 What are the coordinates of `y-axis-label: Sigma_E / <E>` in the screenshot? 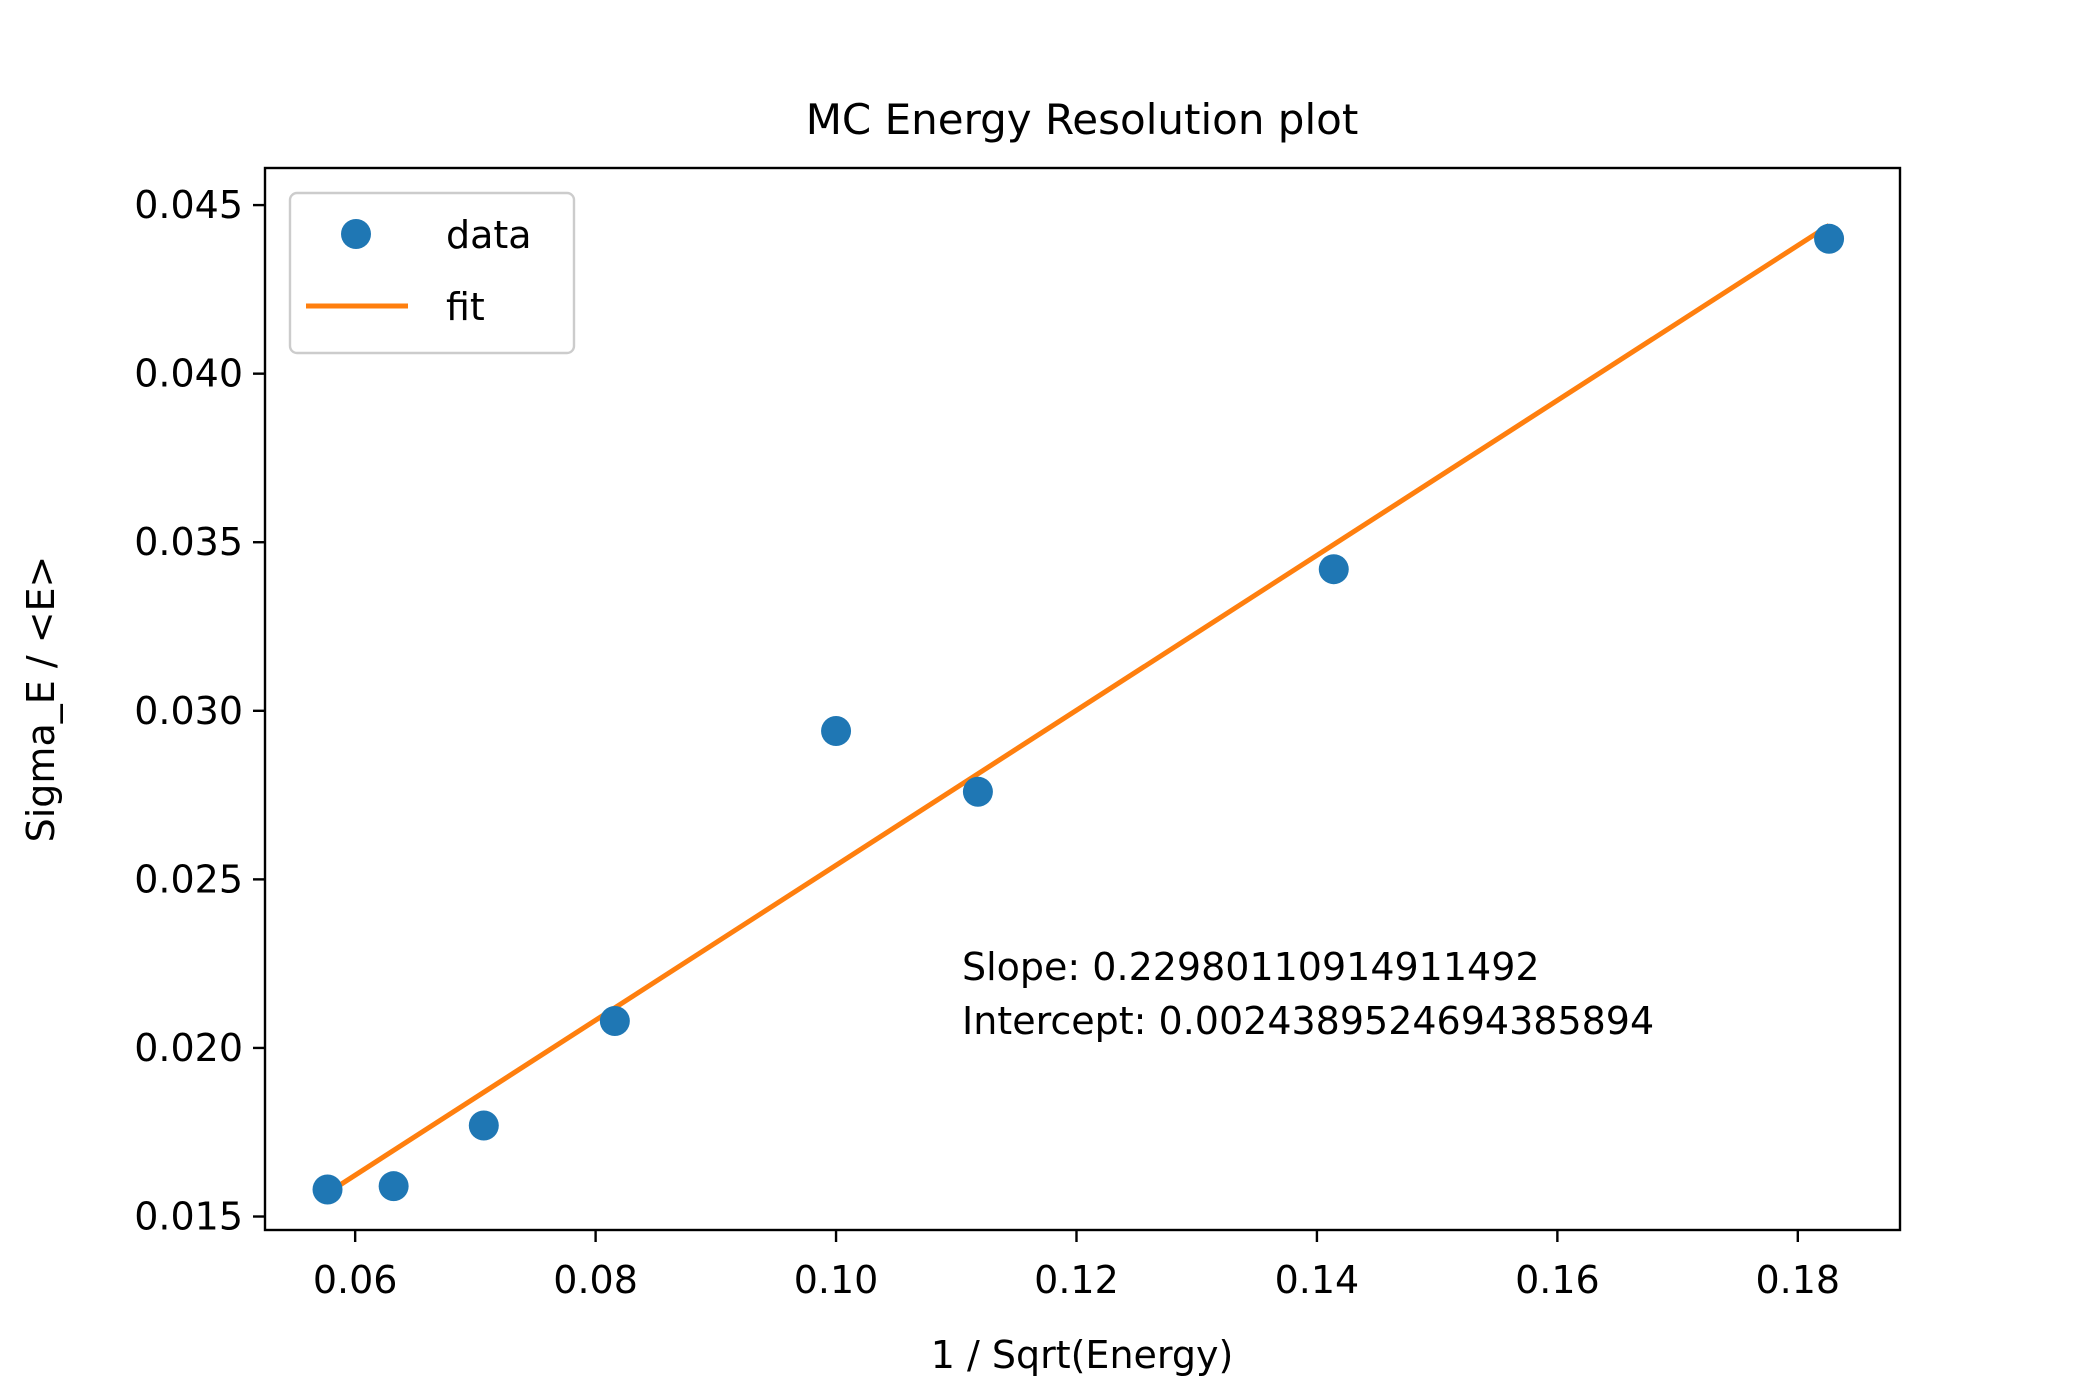 It's located at (41, 699).